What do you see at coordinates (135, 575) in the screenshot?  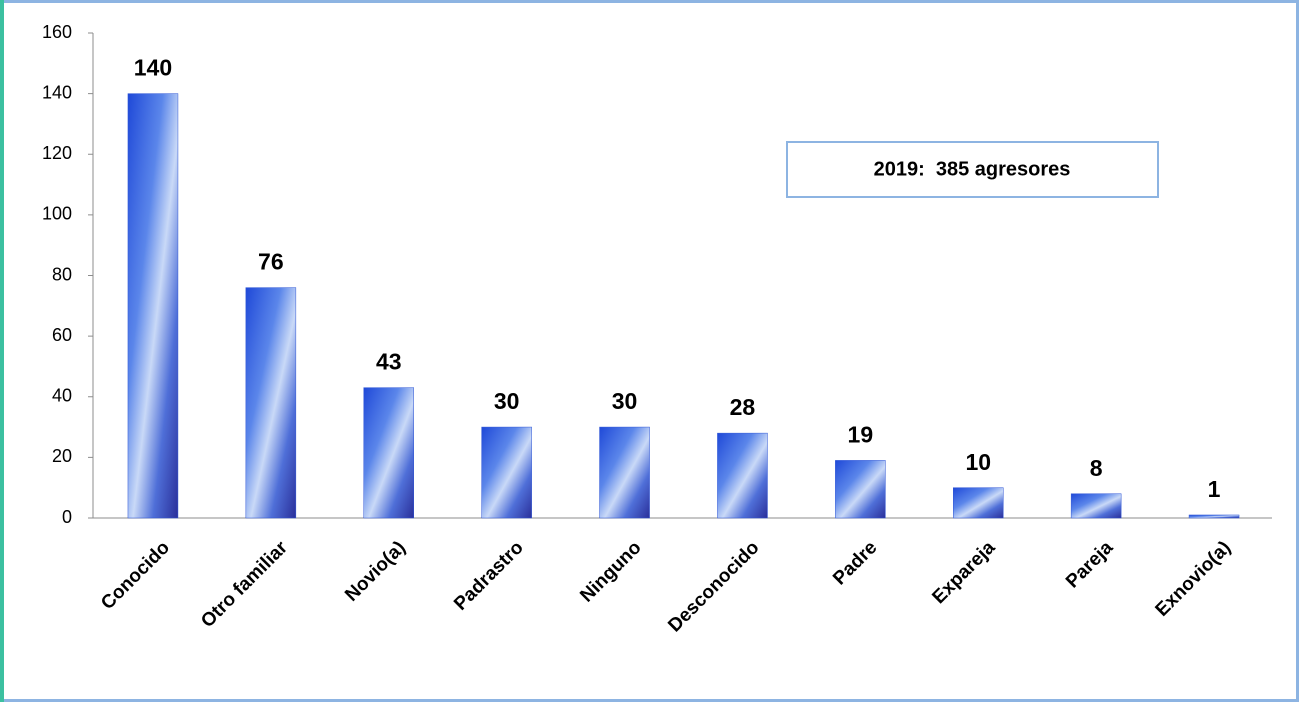 I see `x-tick-label: Conocido` at bounding box center [135, 575].